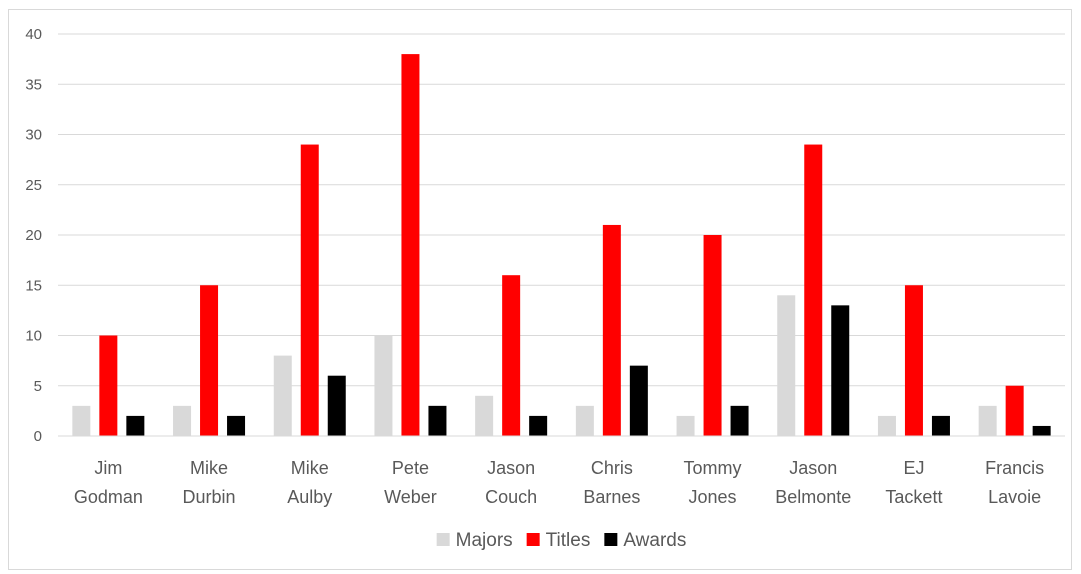  What do you see at coordinates (533, 539) in the screenshot?
I see `legend-swatch-titles` at bounding box center [533, 539].